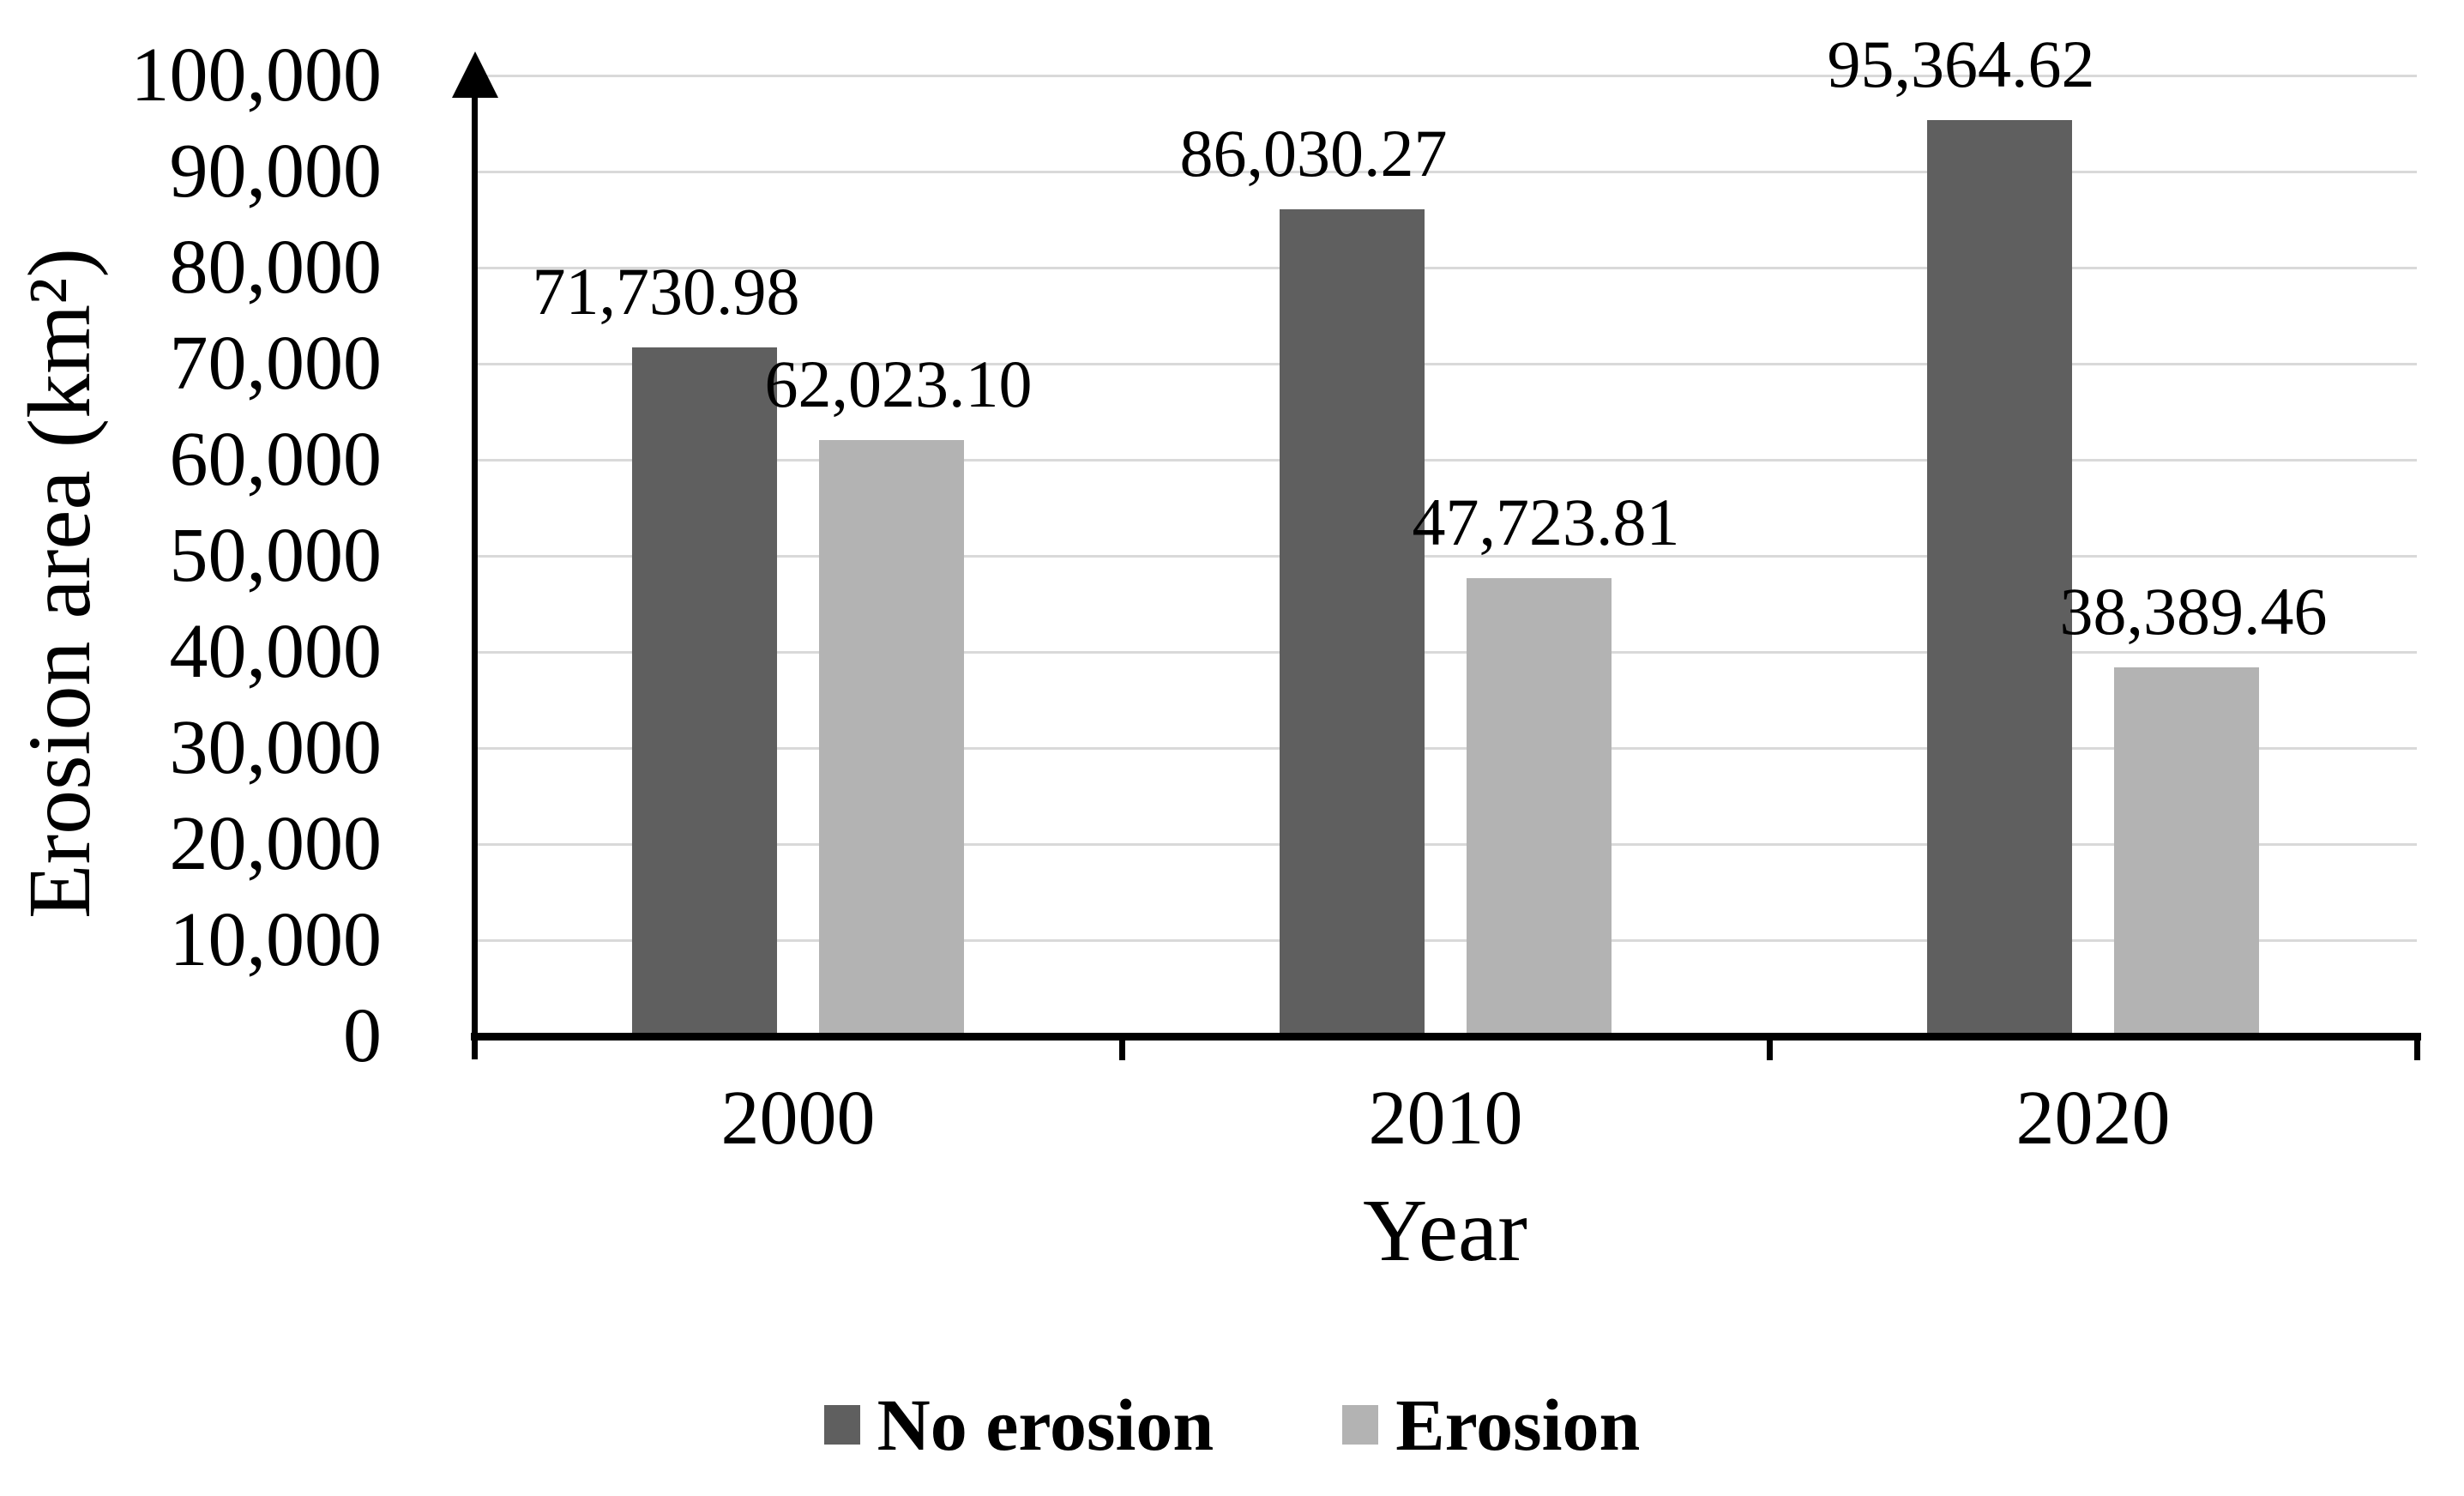 This screenshot has width=2464, height=1496. I want to click on x-axis-line, so click(1446, 1037).